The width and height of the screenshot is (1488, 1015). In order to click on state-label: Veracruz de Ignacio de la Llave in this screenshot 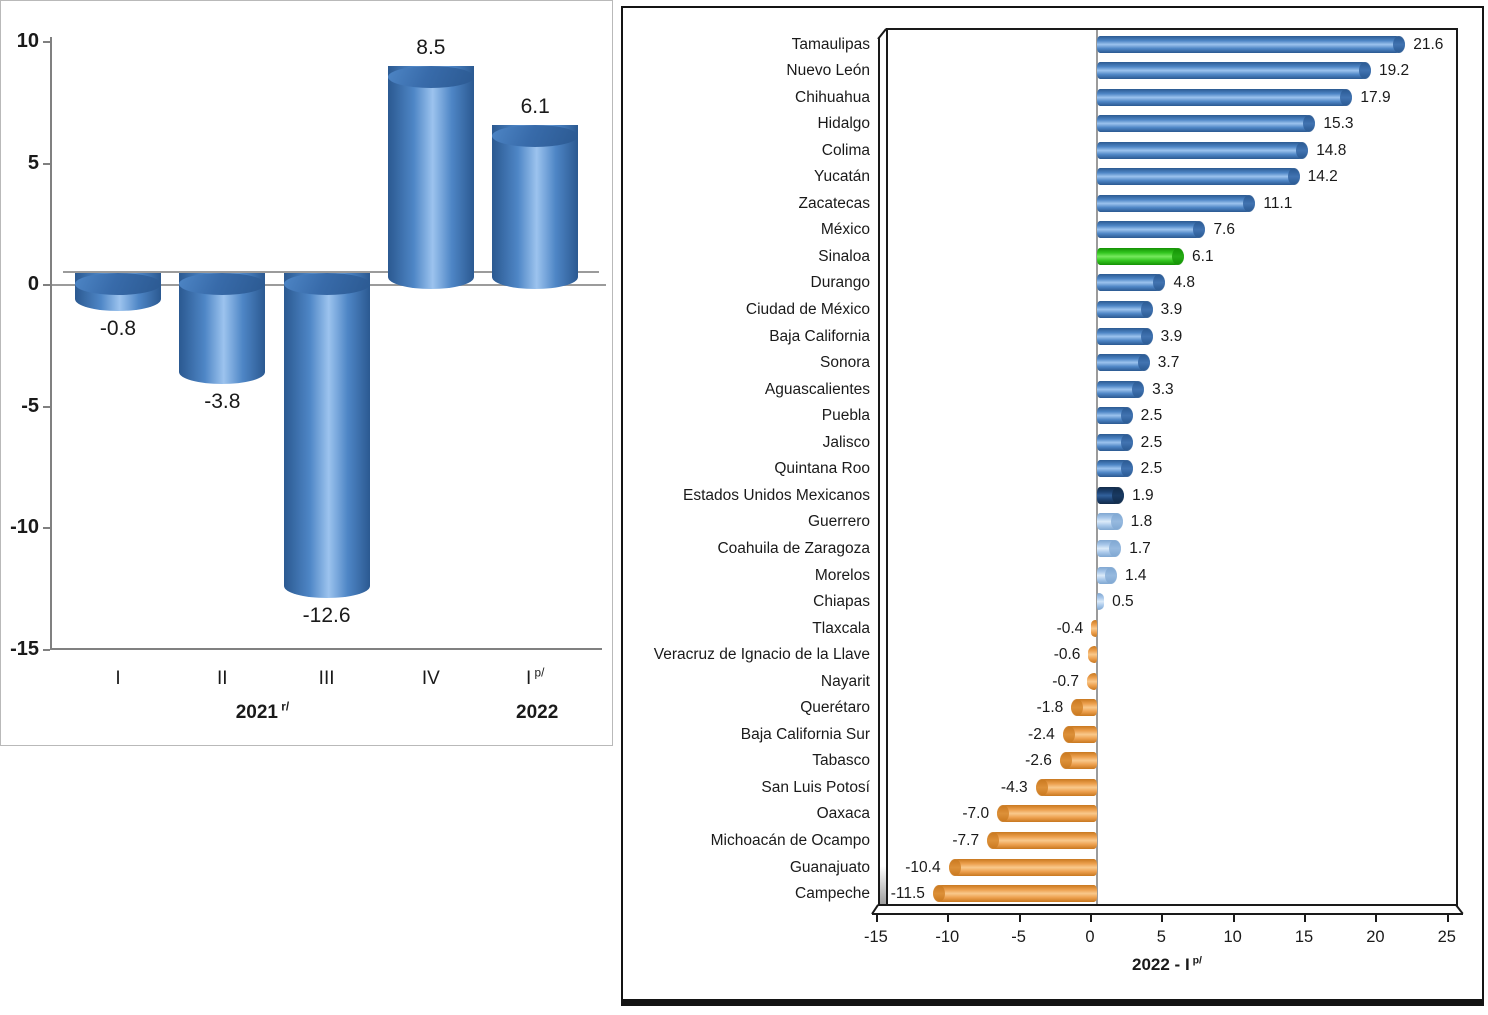, I will do `click(761, 655)`.